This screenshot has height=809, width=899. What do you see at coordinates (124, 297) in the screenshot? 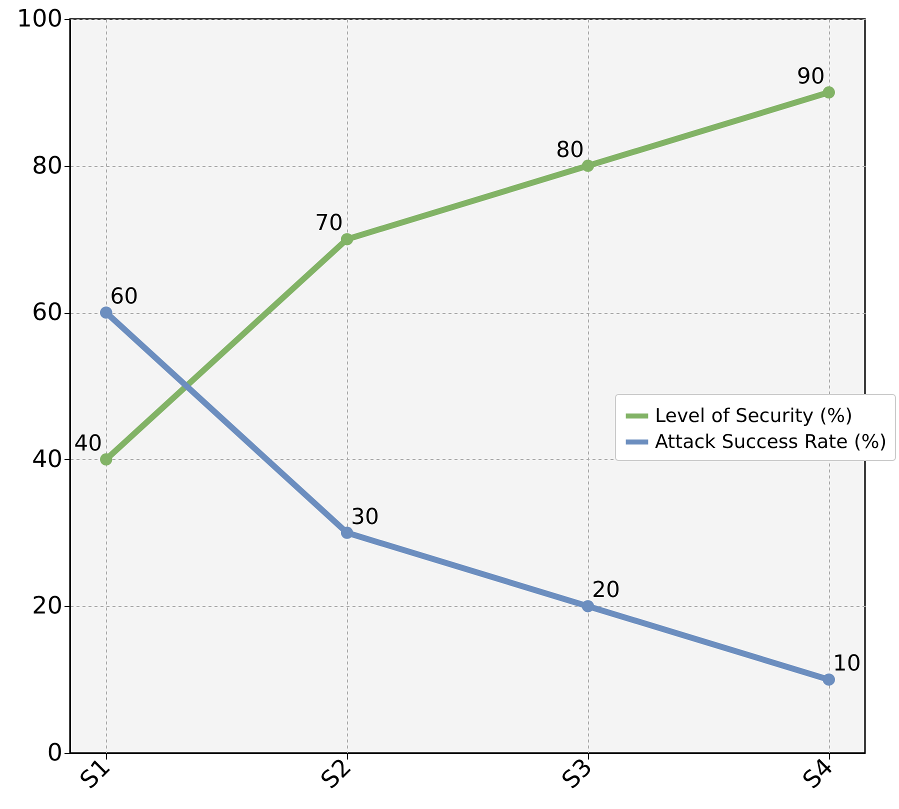
I see `data-label: 60` at bounding box center [124, 297].